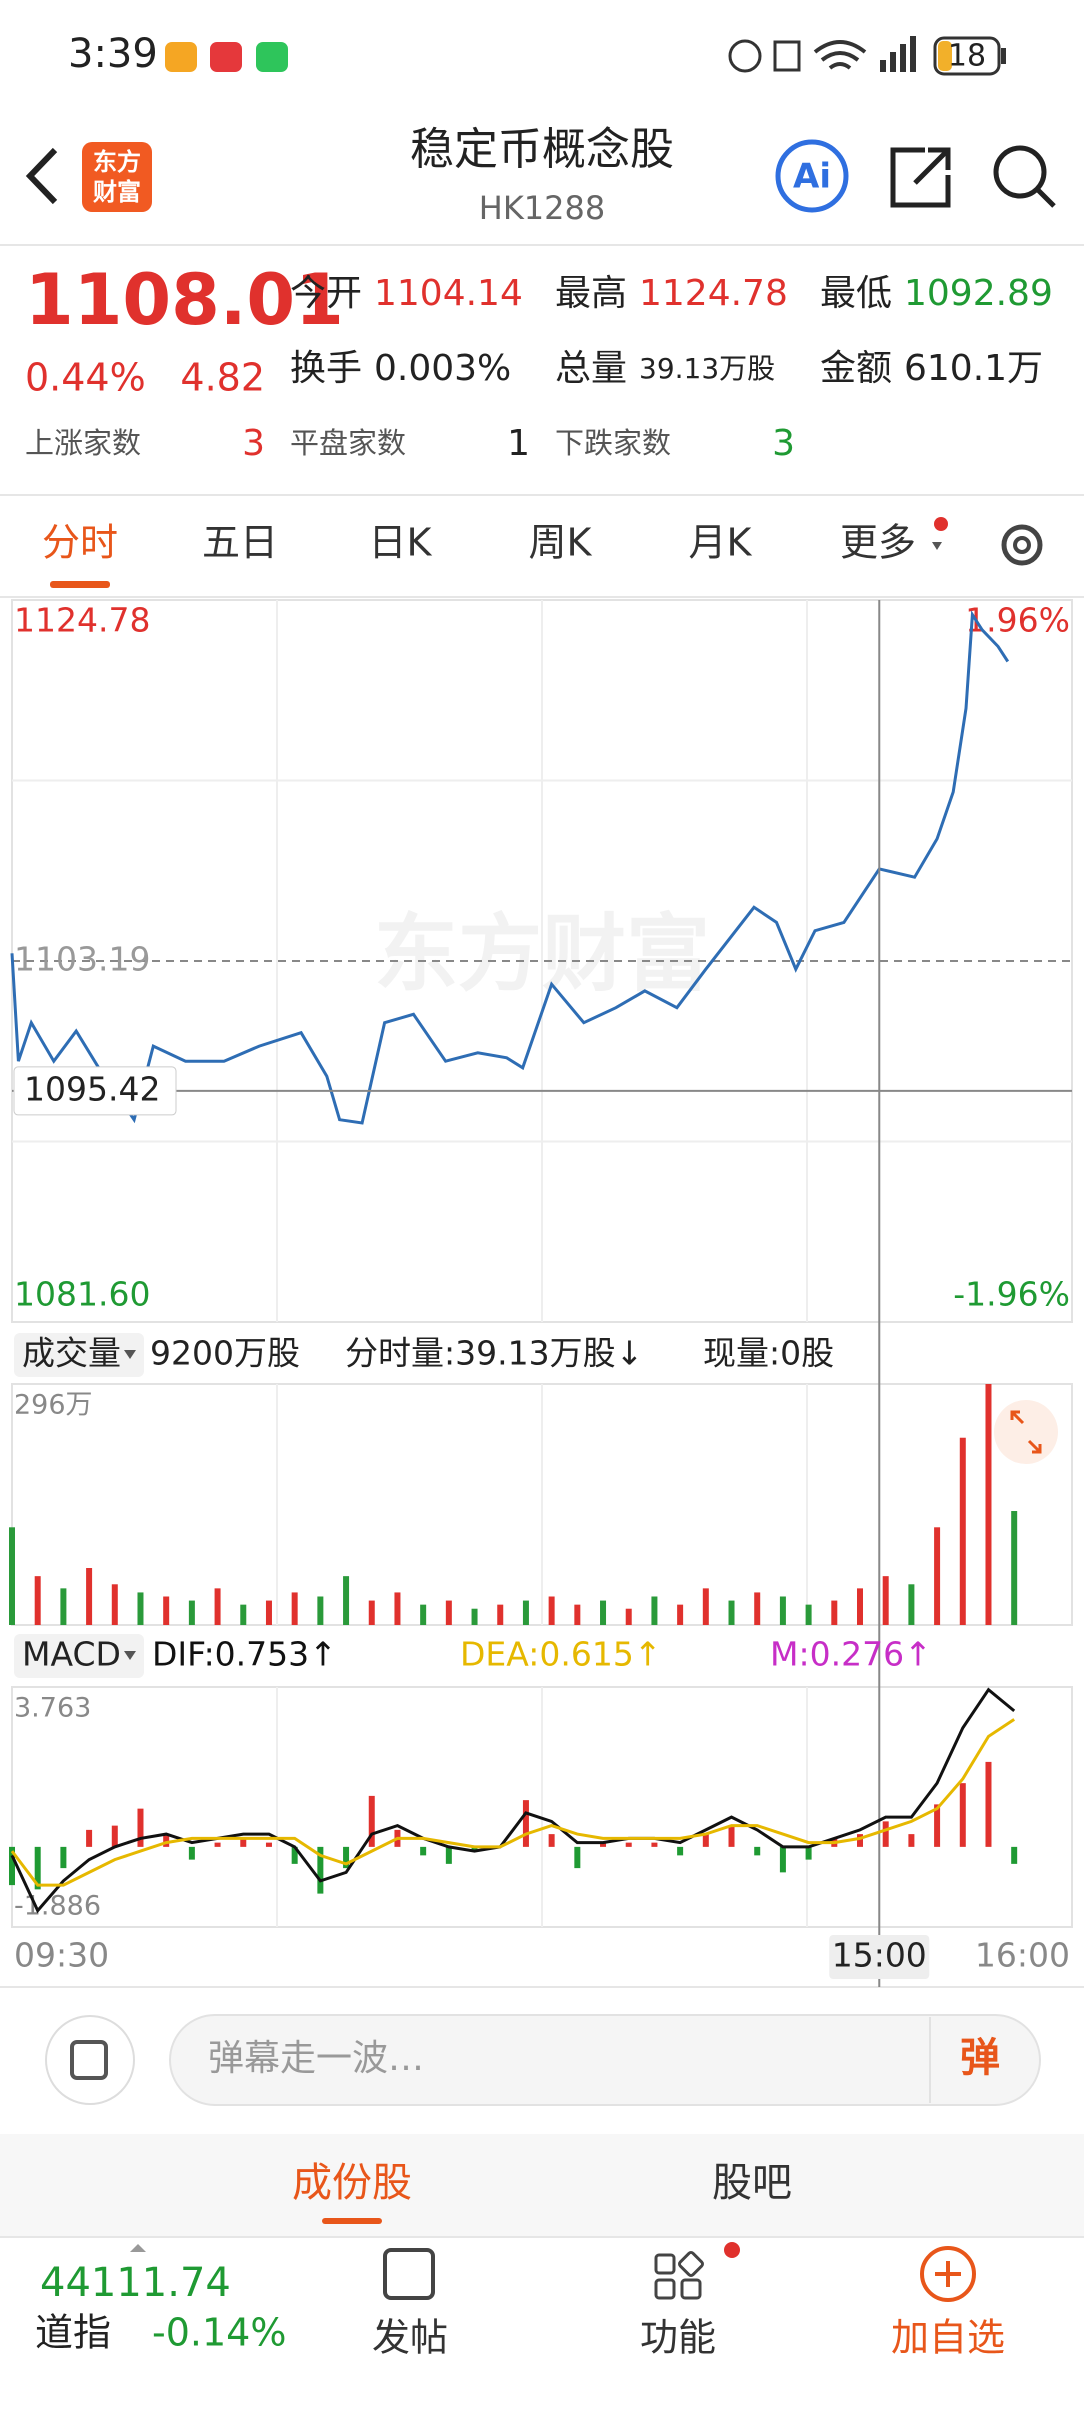  I want to click on search-button, so click(1020, 172).